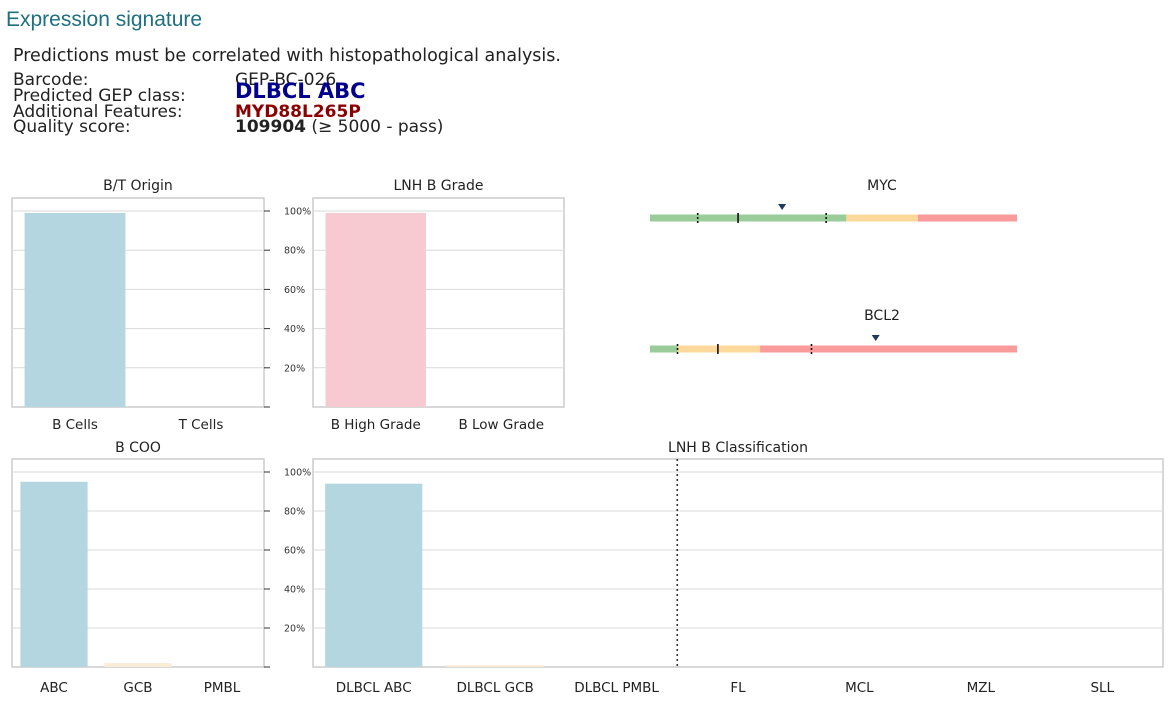  I want to click on b-t-origin-ytick-label-20: 20%, so click(294, 368).